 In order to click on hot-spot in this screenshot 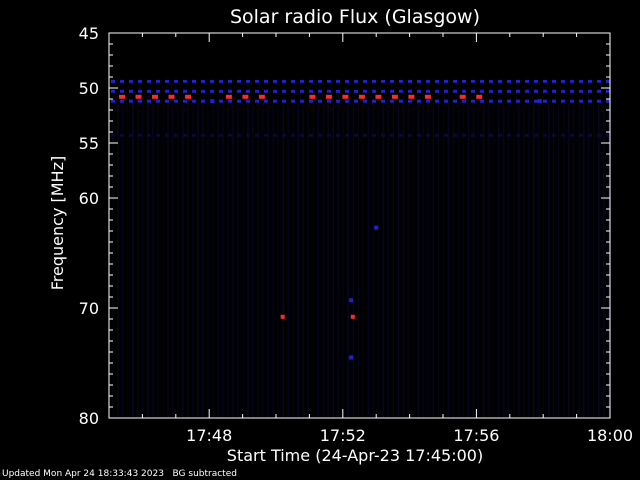, I will do `click(352, 316)`.